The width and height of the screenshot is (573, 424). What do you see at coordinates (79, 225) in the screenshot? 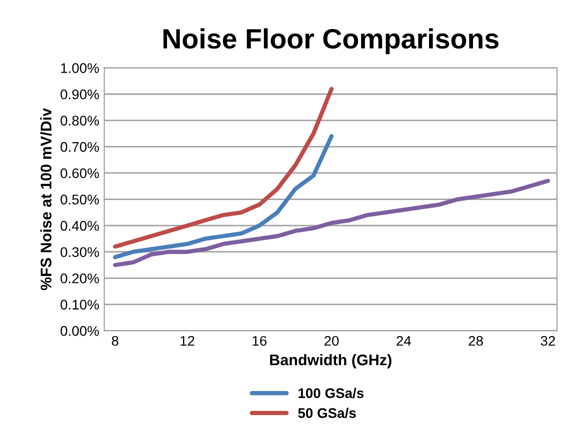
I see `y-tick-label: 0.40%` at bounding box center [79, 225].